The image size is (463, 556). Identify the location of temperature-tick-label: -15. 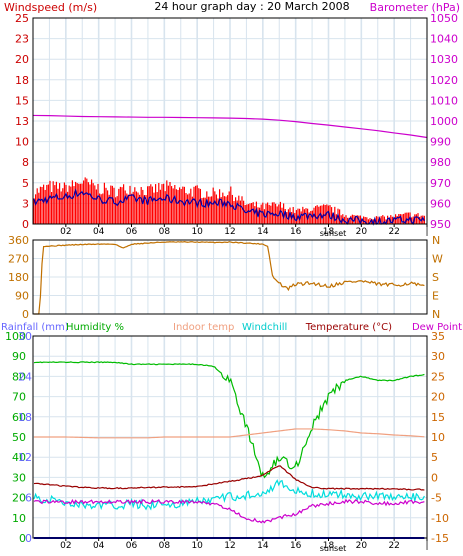
(440, 538).